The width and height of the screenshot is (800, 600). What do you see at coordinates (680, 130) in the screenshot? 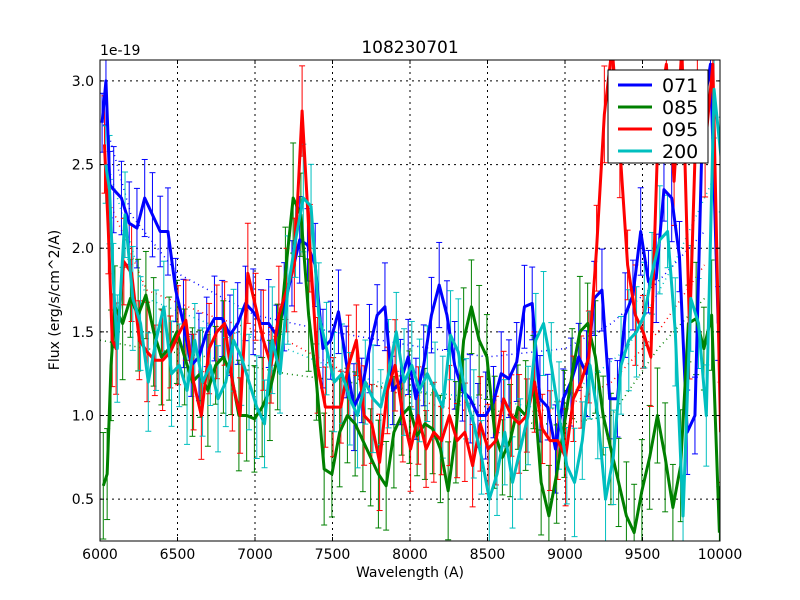
I see `legend-label-095: 095` at bounding box center [680, 130].